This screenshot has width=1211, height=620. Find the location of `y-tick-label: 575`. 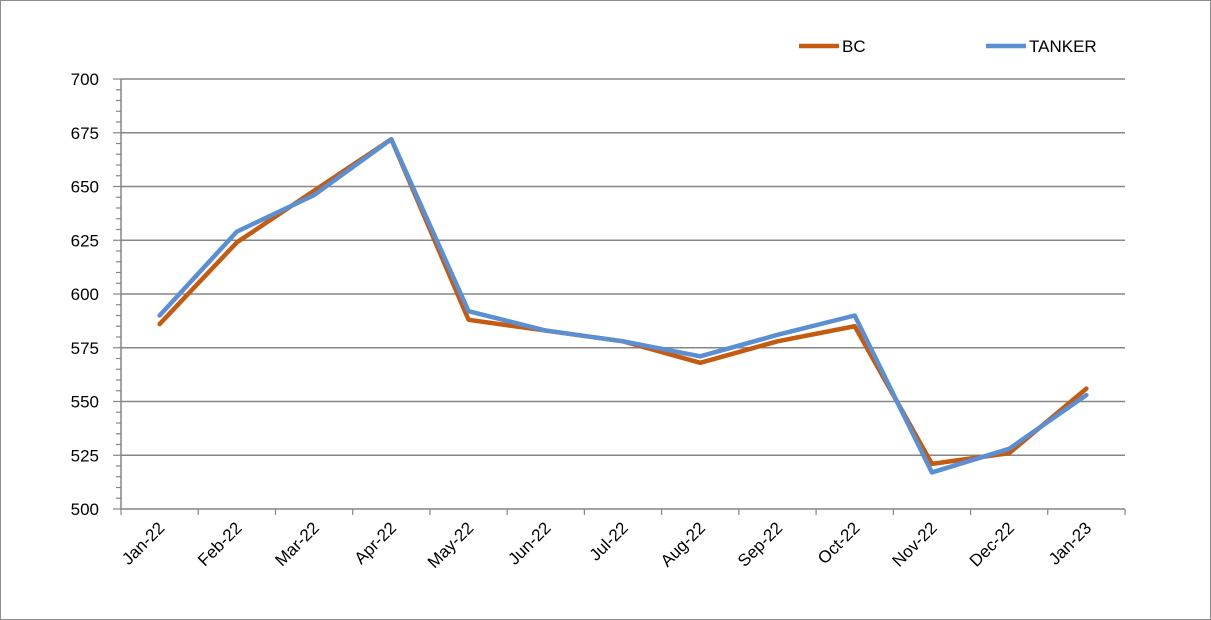

y-tick-label: 575 is located at coordinates (85, 348).